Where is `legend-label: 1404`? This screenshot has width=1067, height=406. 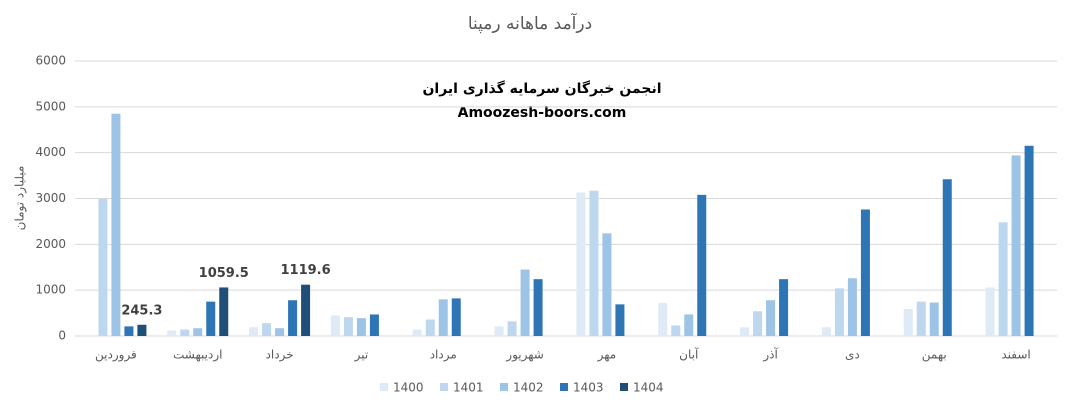 legend-label: 1404 is located at coordinates (648, 388).